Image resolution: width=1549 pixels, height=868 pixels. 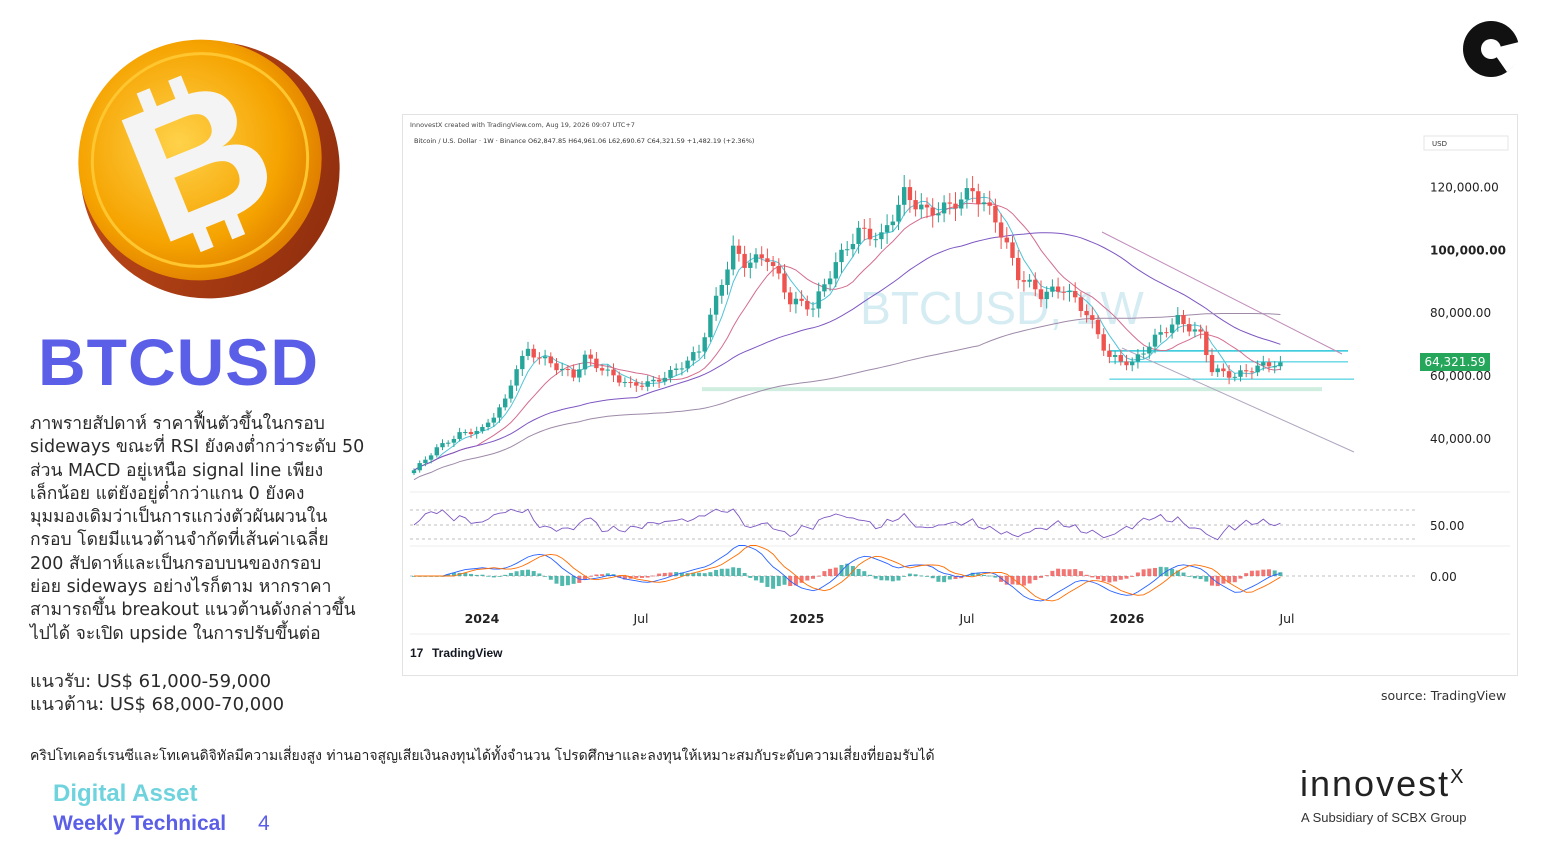 I want to click on footer-subtitle: Weekly Technical, so click(x=140, y=823).